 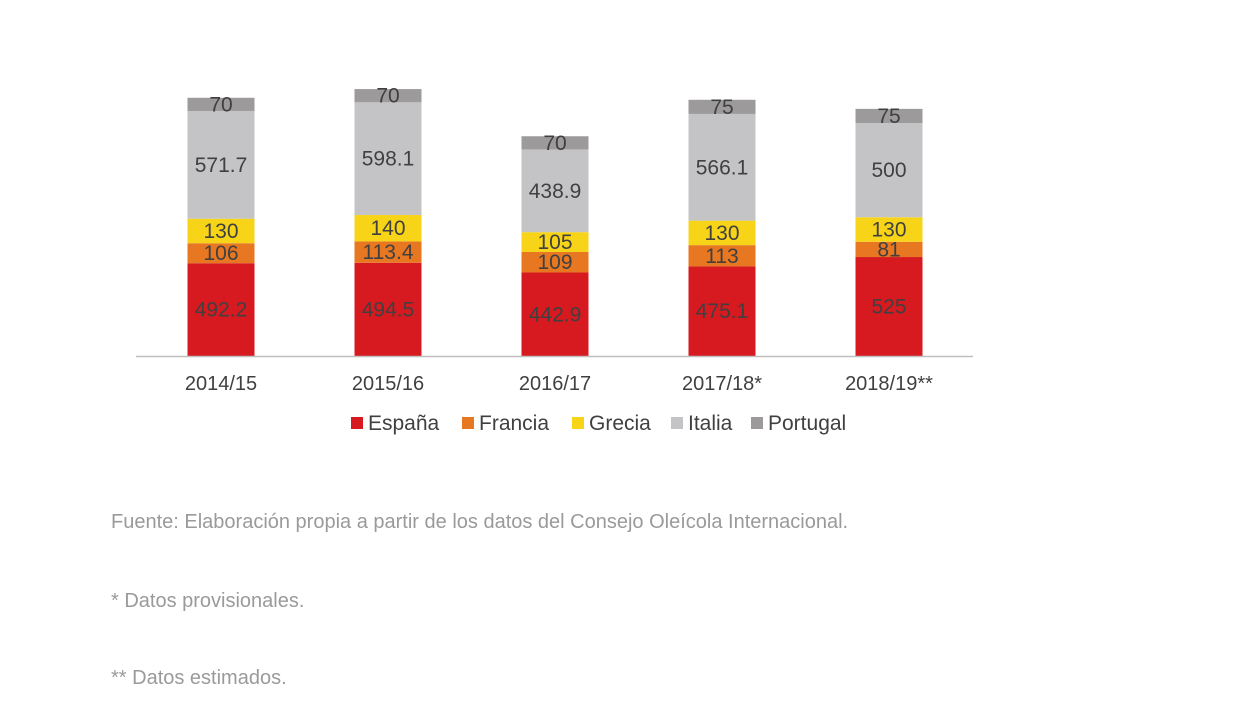 I want to click on data-label-italia-4: 500, so click(x=888, y=170).